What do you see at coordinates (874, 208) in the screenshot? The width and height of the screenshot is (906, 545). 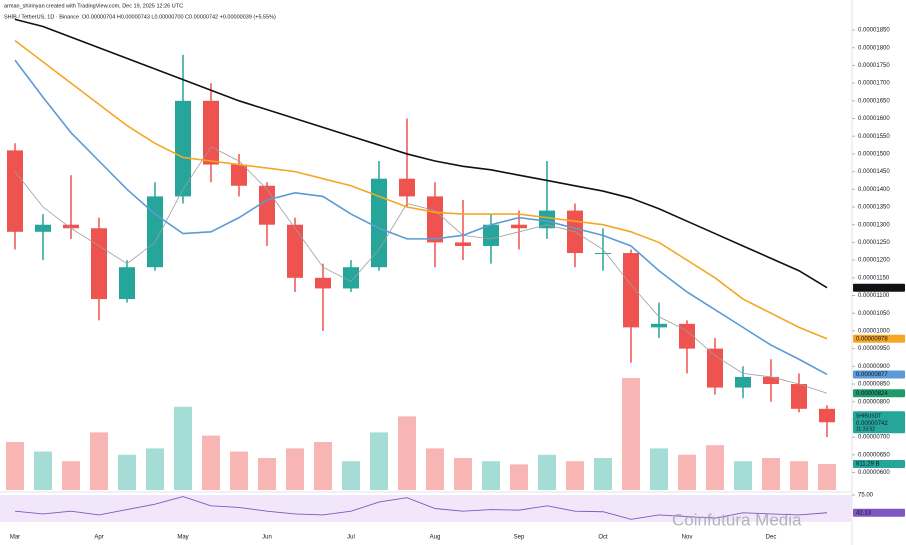 I see `y-tick-label: 0.00001350` at bounding box center [874, 208].